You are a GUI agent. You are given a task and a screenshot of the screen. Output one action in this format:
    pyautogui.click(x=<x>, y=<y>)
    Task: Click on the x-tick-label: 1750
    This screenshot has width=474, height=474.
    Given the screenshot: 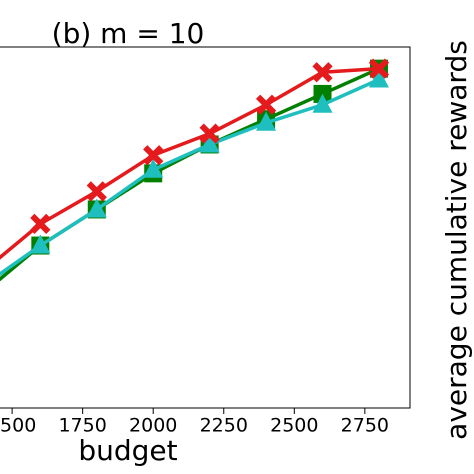 What is the action you would take?
    pyautogui.click(x=82, y=426)
    